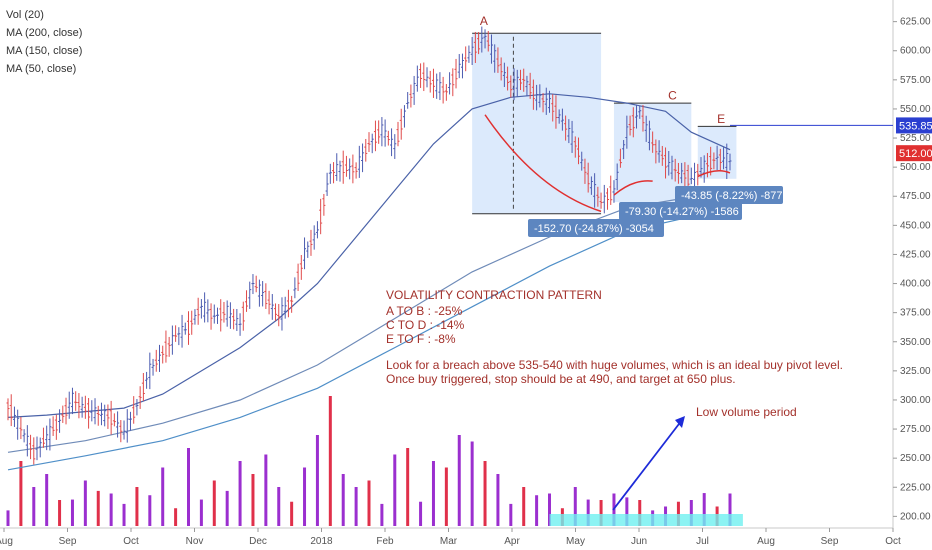  Describe the element at coordinates (915, 80) in the screenshot. I see `y-tick-label-15: 575.00` at that location.